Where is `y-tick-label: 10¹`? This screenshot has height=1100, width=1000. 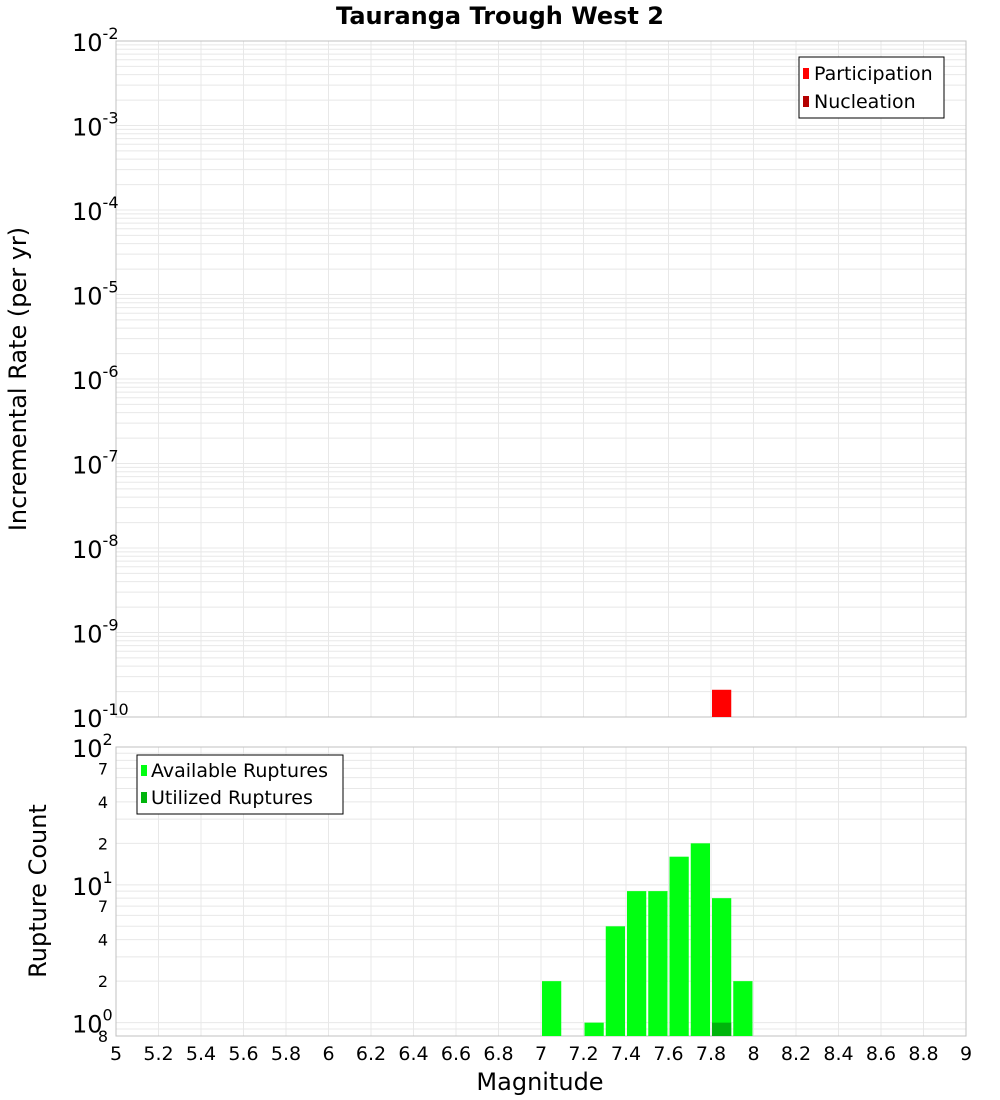 y-tick-label: 10¹ is located at coordinates (92, 884).